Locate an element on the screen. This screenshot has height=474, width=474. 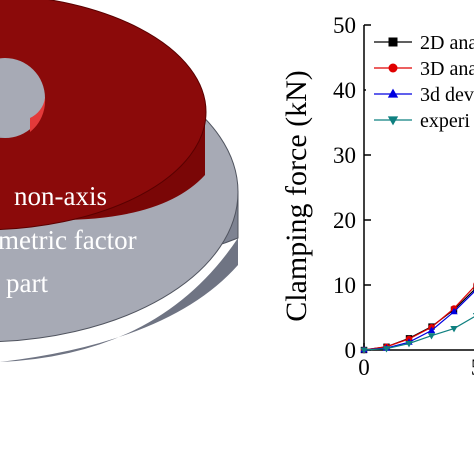
legend-entry: 3d dev is located at coordinates (424, 95).